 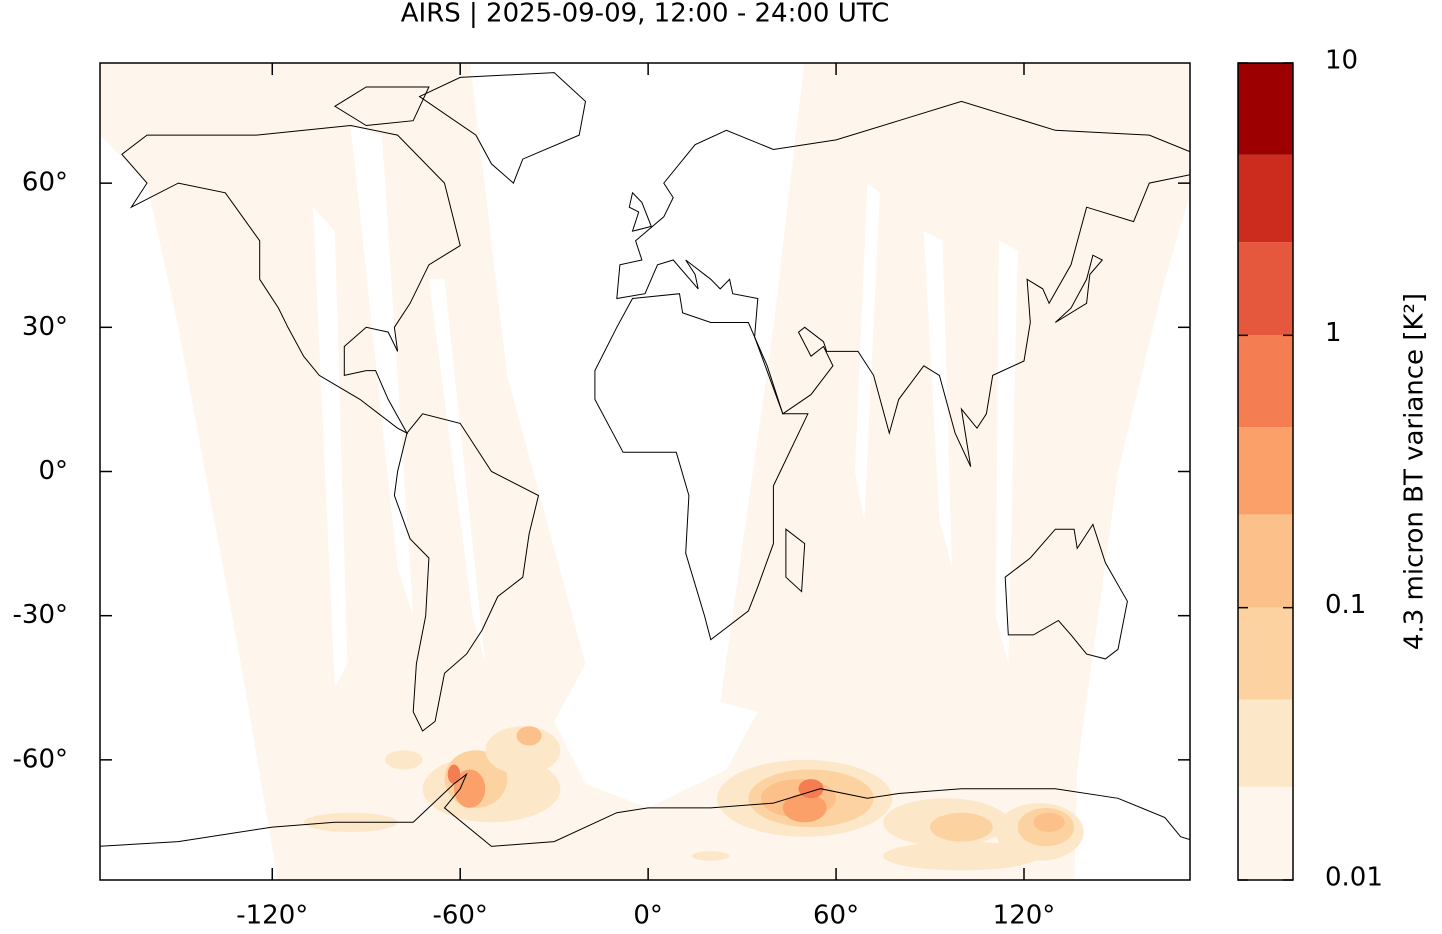 What do you see at coordinates (1341, 61) in the screenshot?
I see `colorbar-tick-label: 10` at bounding box center [1341, 61].